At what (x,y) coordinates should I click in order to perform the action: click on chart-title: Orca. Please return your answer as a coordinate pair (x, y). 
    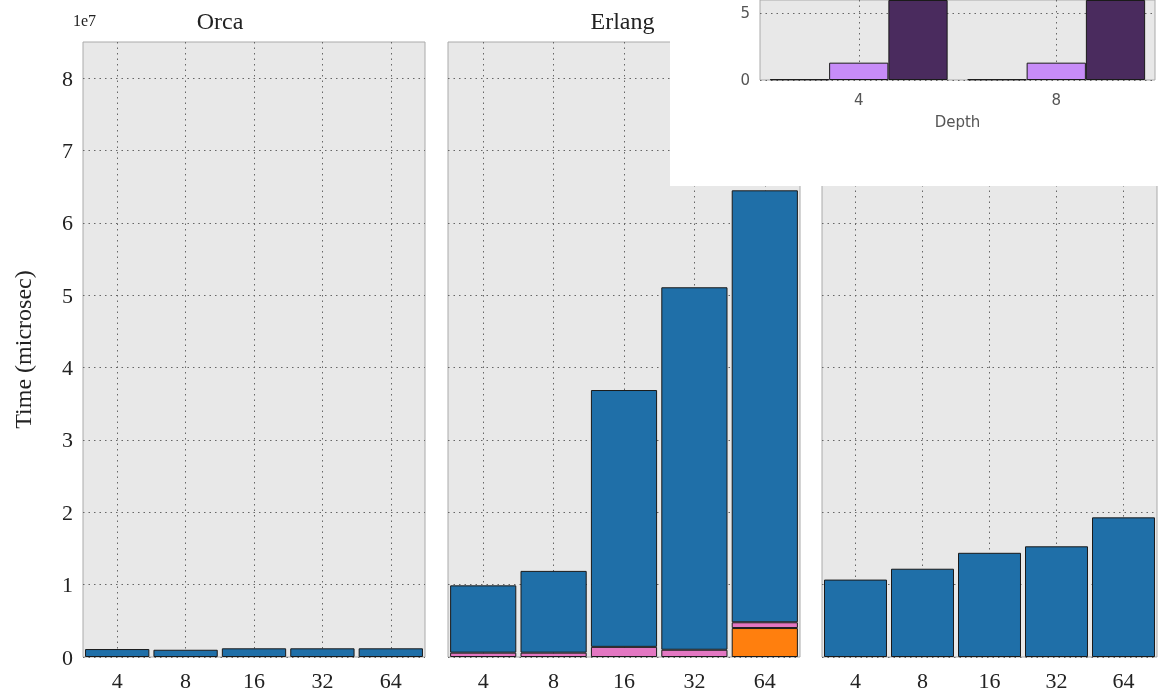
    Looking at the image, I should click on (220, 21).